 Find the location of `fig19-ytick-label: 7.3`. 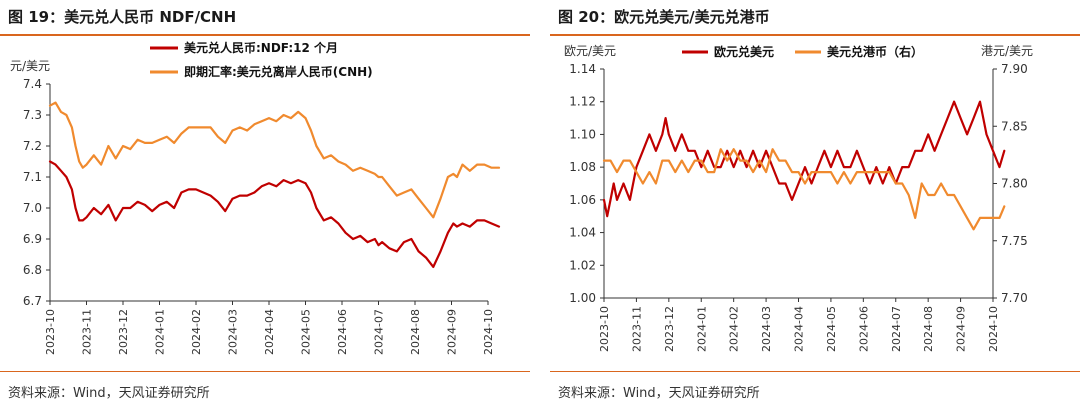

fig19-ytick-label: 7.3 is located at coordinates (32, 115).